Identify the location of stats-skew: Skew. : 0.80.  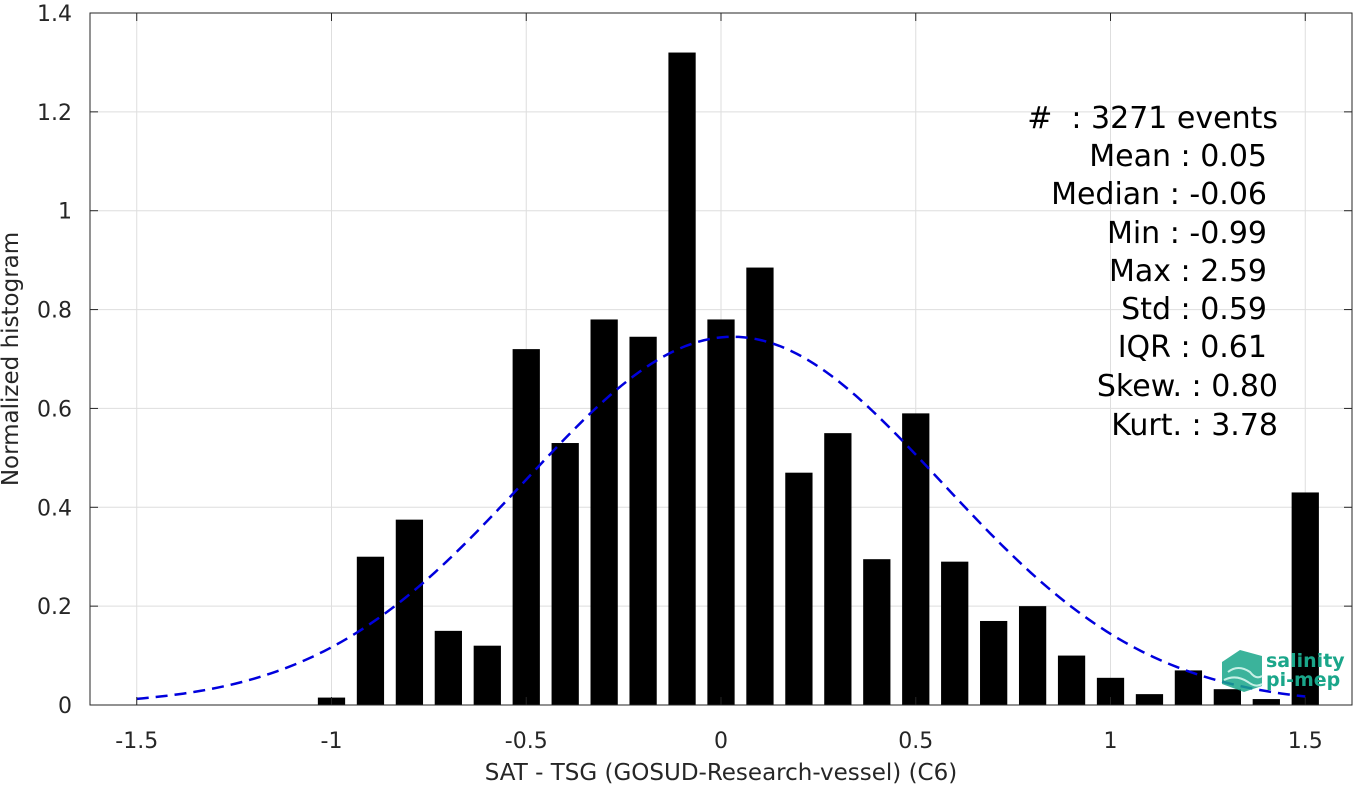
(1187, 386).